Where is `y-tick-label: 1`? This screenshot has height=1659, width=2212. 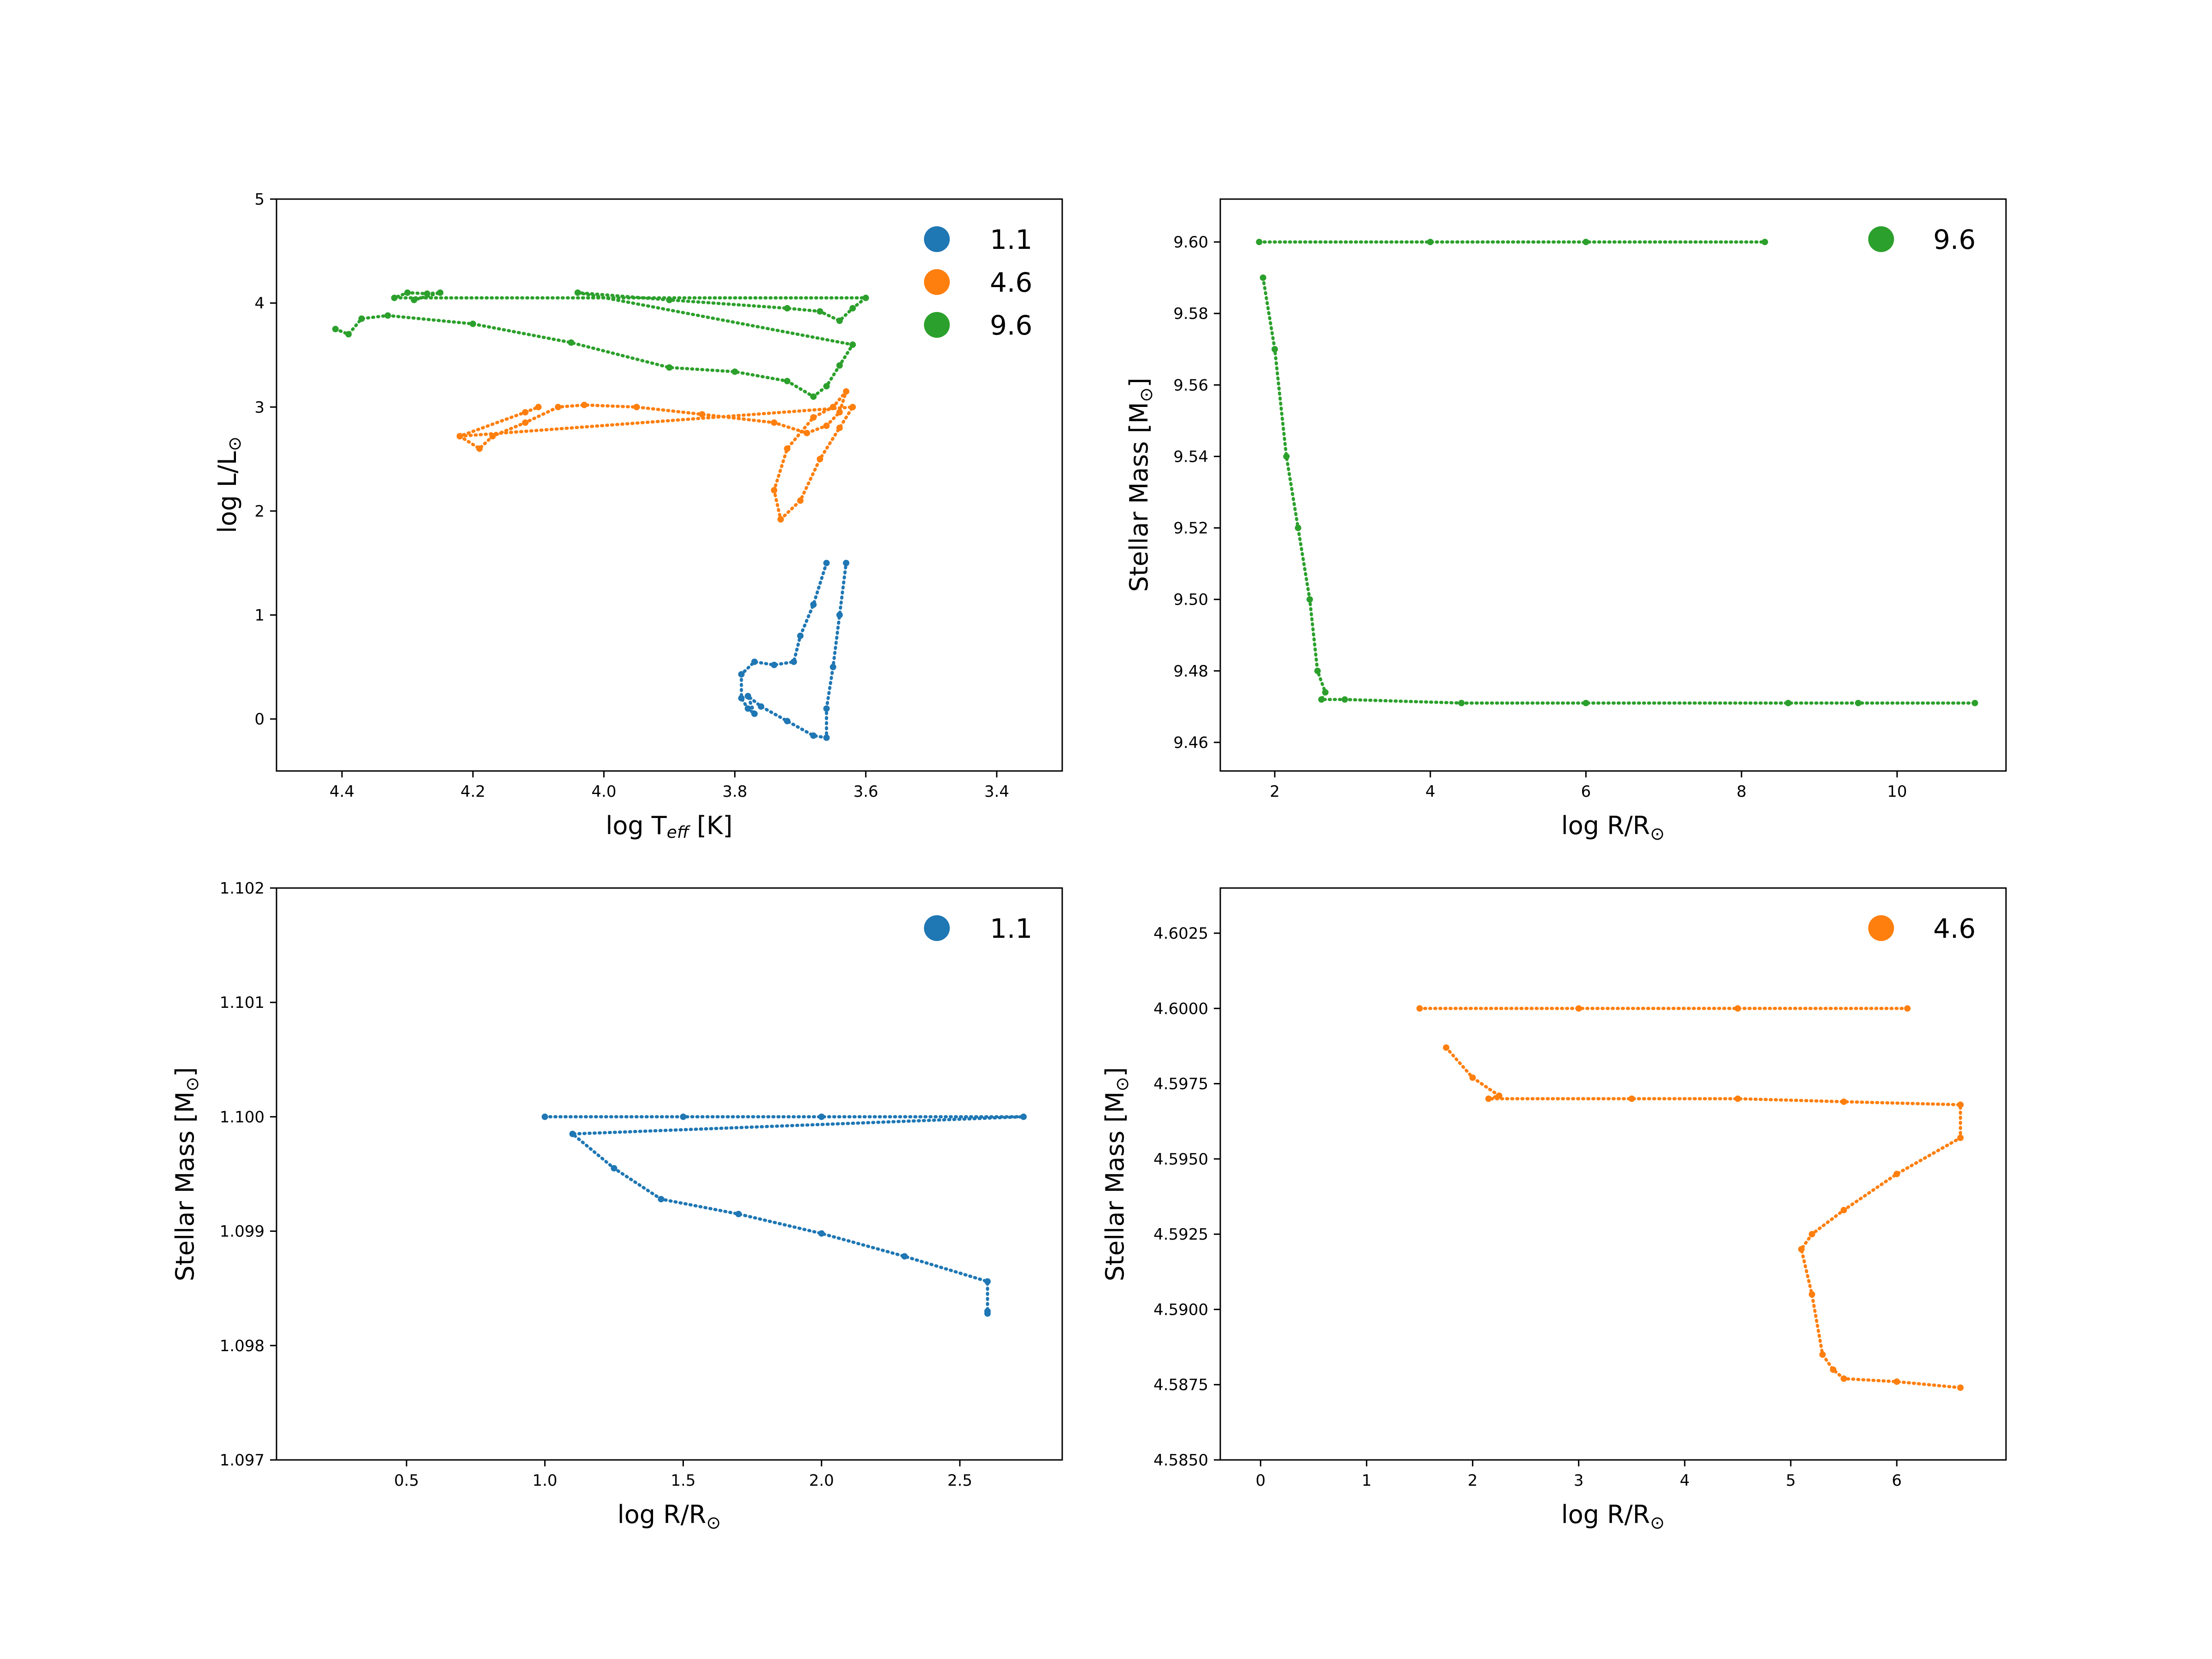
y-tick-label: 1 is located at coordinates (259, 615).